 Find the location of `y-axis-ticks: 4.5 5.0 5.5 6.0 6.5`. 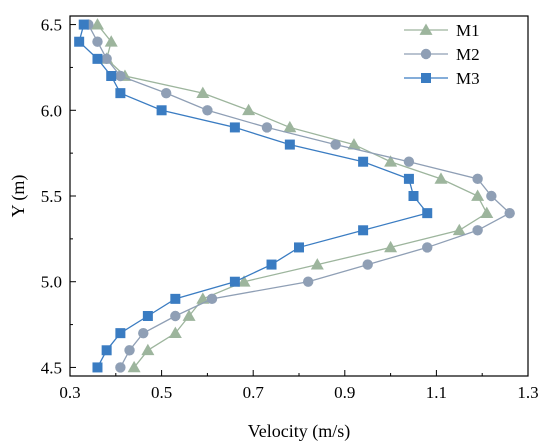

y-axis-ticks: 4.5 5.0 5.5 6.0 6.5 is located at coordinates (58, 196).